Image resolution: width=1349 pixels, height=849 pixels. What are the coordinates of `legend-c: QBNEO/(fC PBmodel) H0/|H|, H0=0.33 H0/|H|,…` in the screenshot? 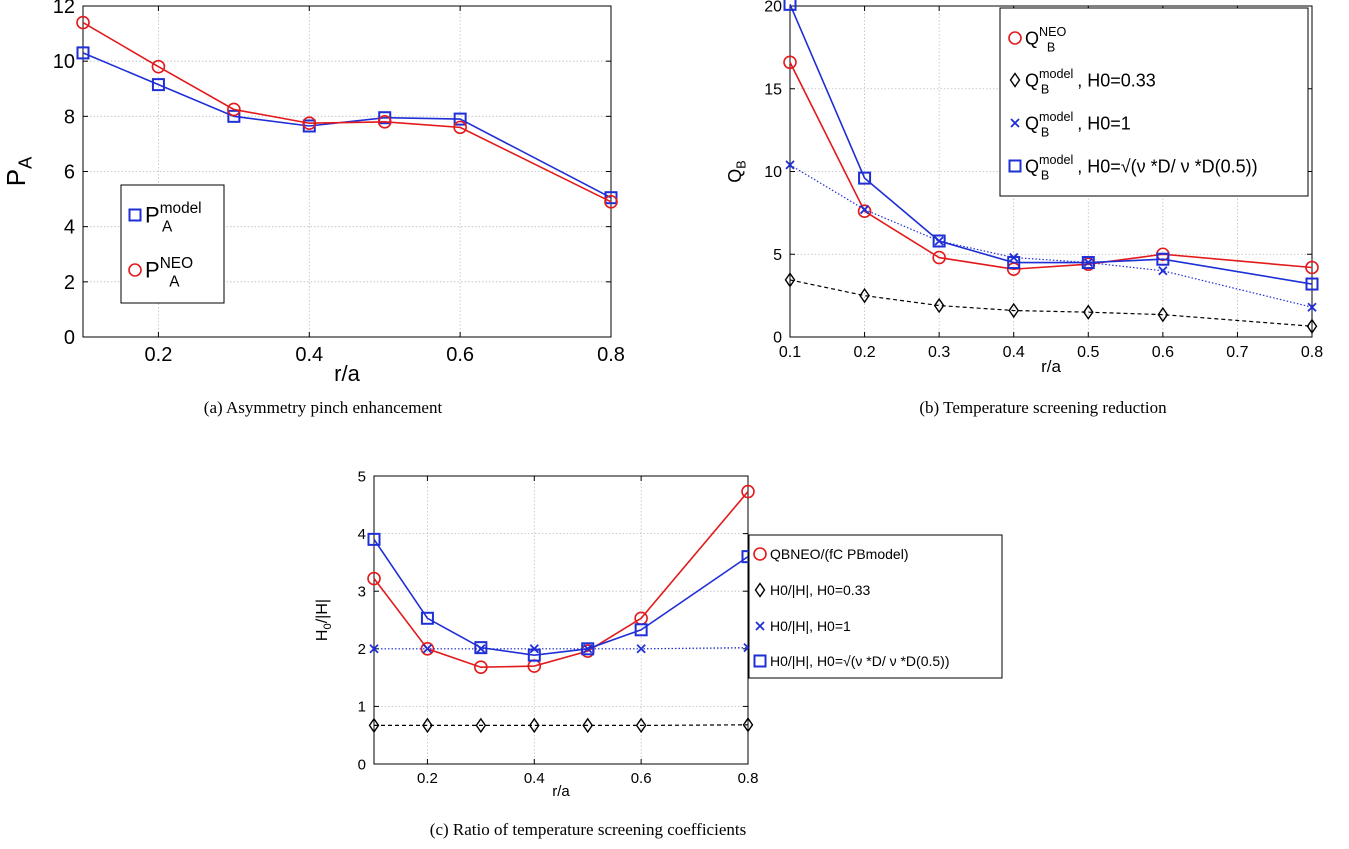 It's located at (875, 606).